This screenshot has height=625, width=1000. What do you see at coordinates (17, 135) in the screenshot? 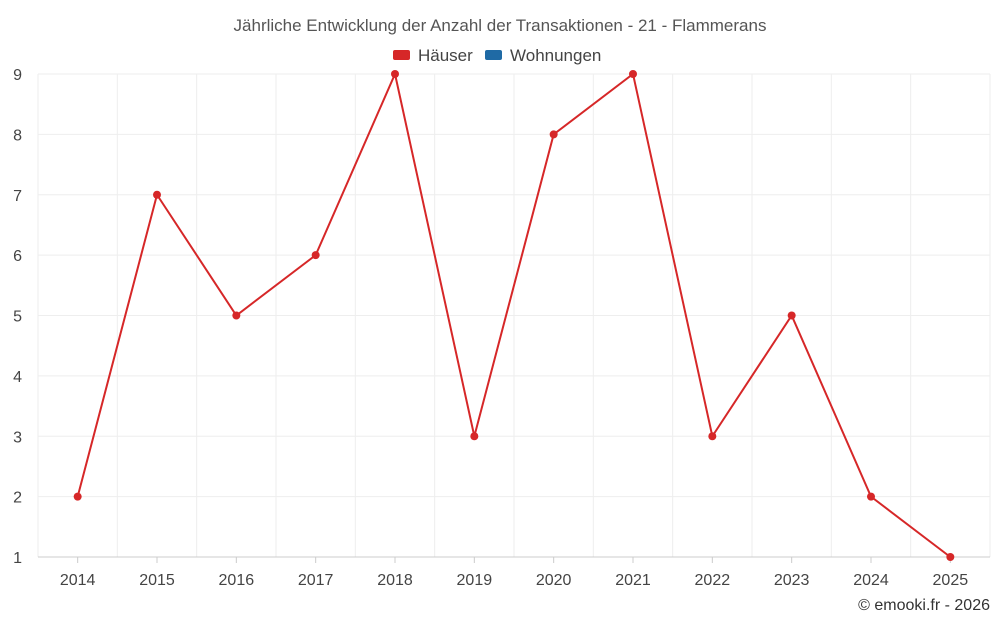
I see `y-tick-label: 8` at bounding box center [17, 135].